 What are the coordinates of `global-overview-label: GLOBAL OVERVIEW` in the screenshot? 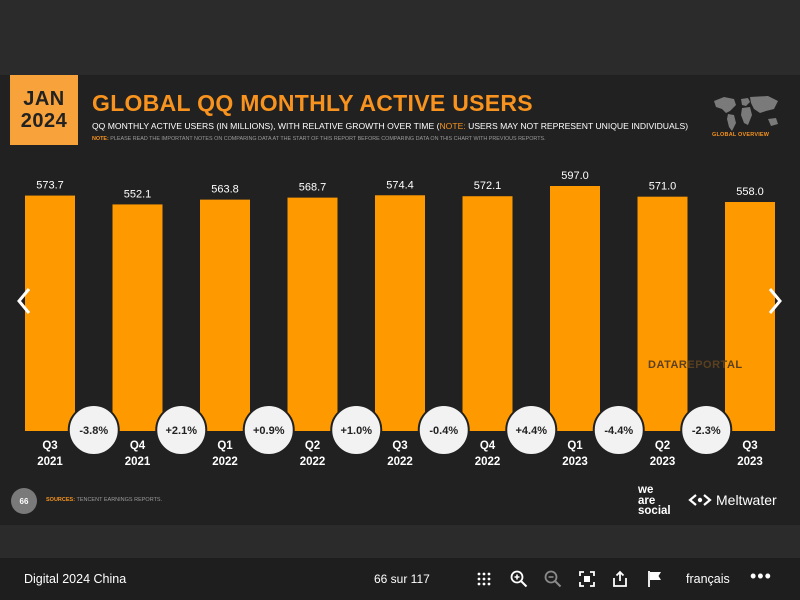 It's located at (741, 135).